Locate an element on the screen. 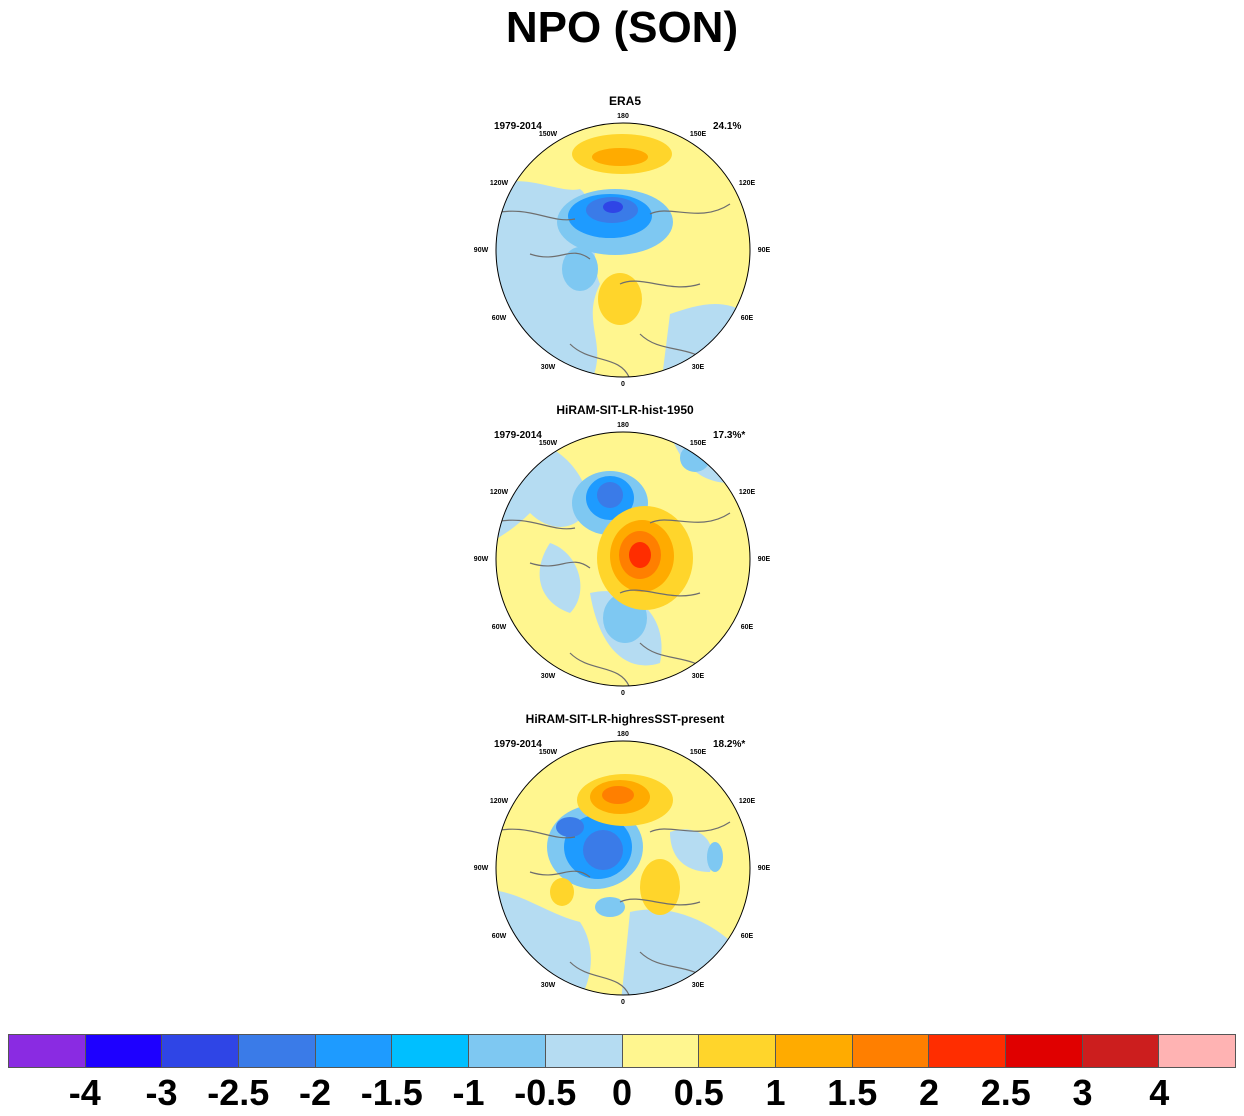 The width and height of the screenshot is (1244, 1116). colorbar-tick-label: 0 is located at coordinates (622, 1092).